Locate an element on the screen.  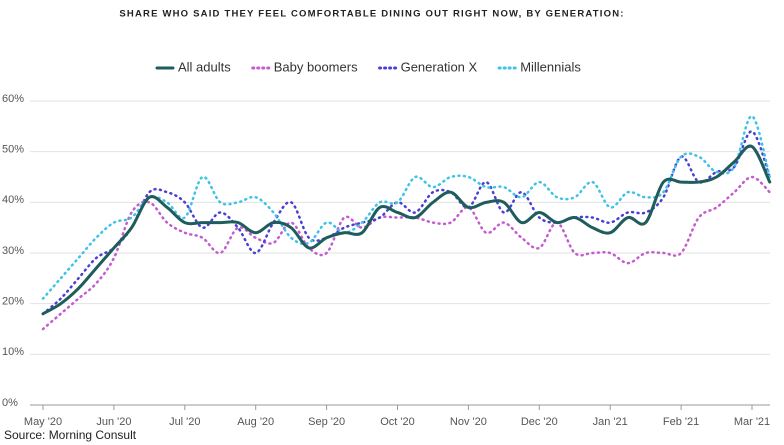
x-tick-label: Aug '20 is located at coordinates (255, 422).